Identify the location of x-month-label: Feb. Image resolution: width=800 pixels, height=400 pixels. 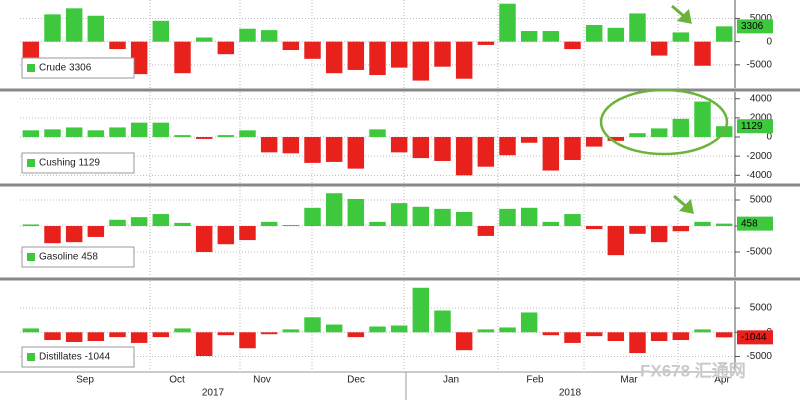
(535, 380).